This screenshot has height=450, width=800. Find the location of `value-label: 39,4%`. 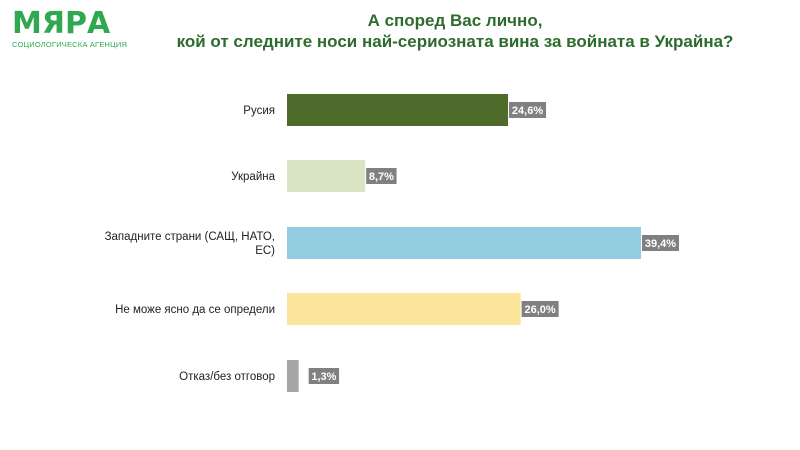

value-label: 39,4% is located at coordinates (660, 244).